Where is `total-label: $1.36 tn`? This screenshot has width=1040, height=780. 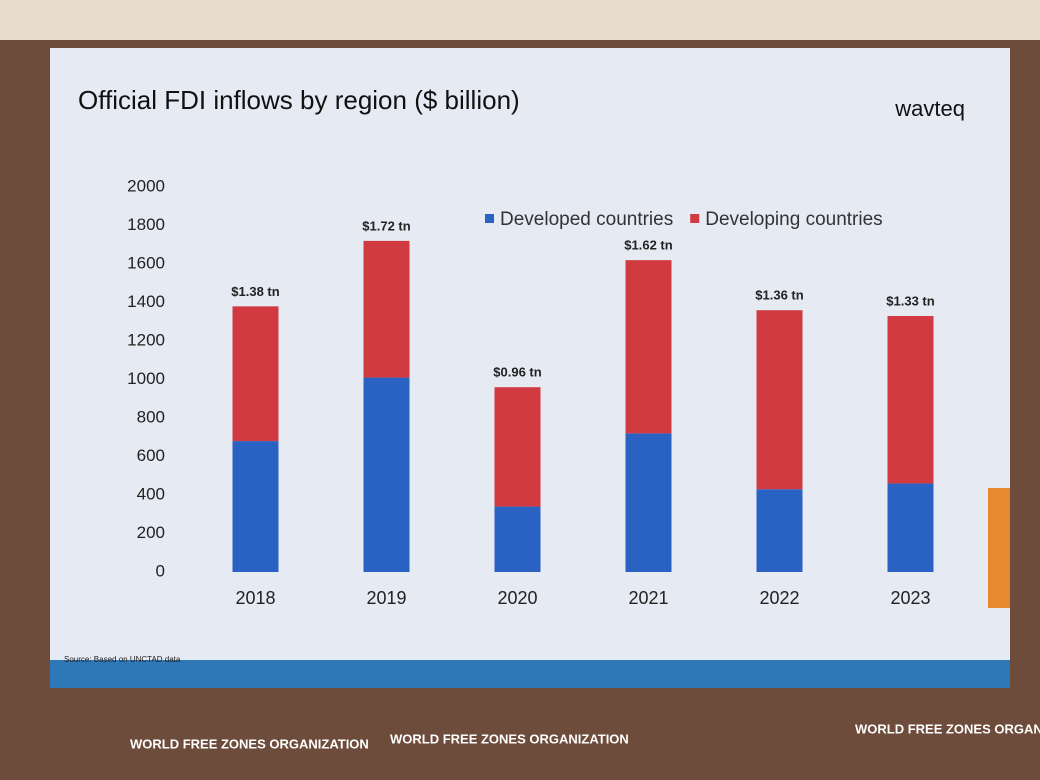
total-label: $1.36 tn is located at coordinates (779, 295).